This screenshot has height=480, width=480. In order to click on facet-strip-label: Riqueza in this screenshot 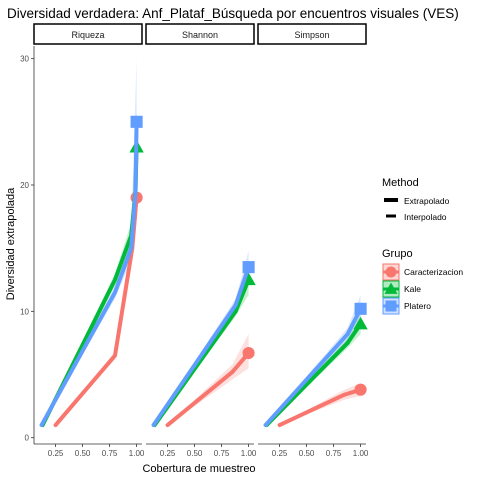, I will do `click(87, 35)`.